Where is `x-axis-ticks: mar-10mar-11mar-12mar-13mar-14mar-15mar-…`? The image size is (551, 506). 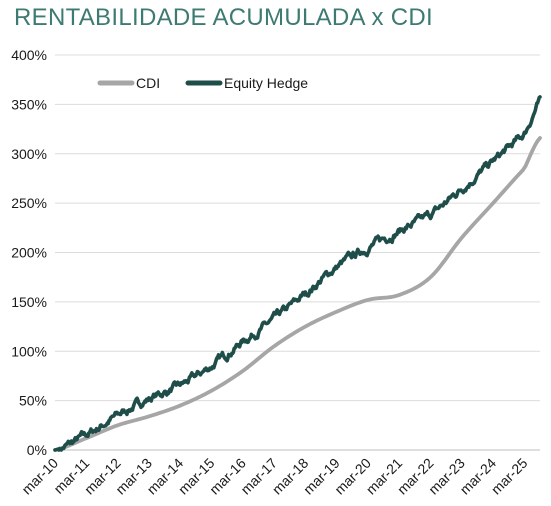
x-axis-ticks: mar-10mar-11mar-12mar-13mar-14mar-15mar-… is located at coordinates (274, 476).